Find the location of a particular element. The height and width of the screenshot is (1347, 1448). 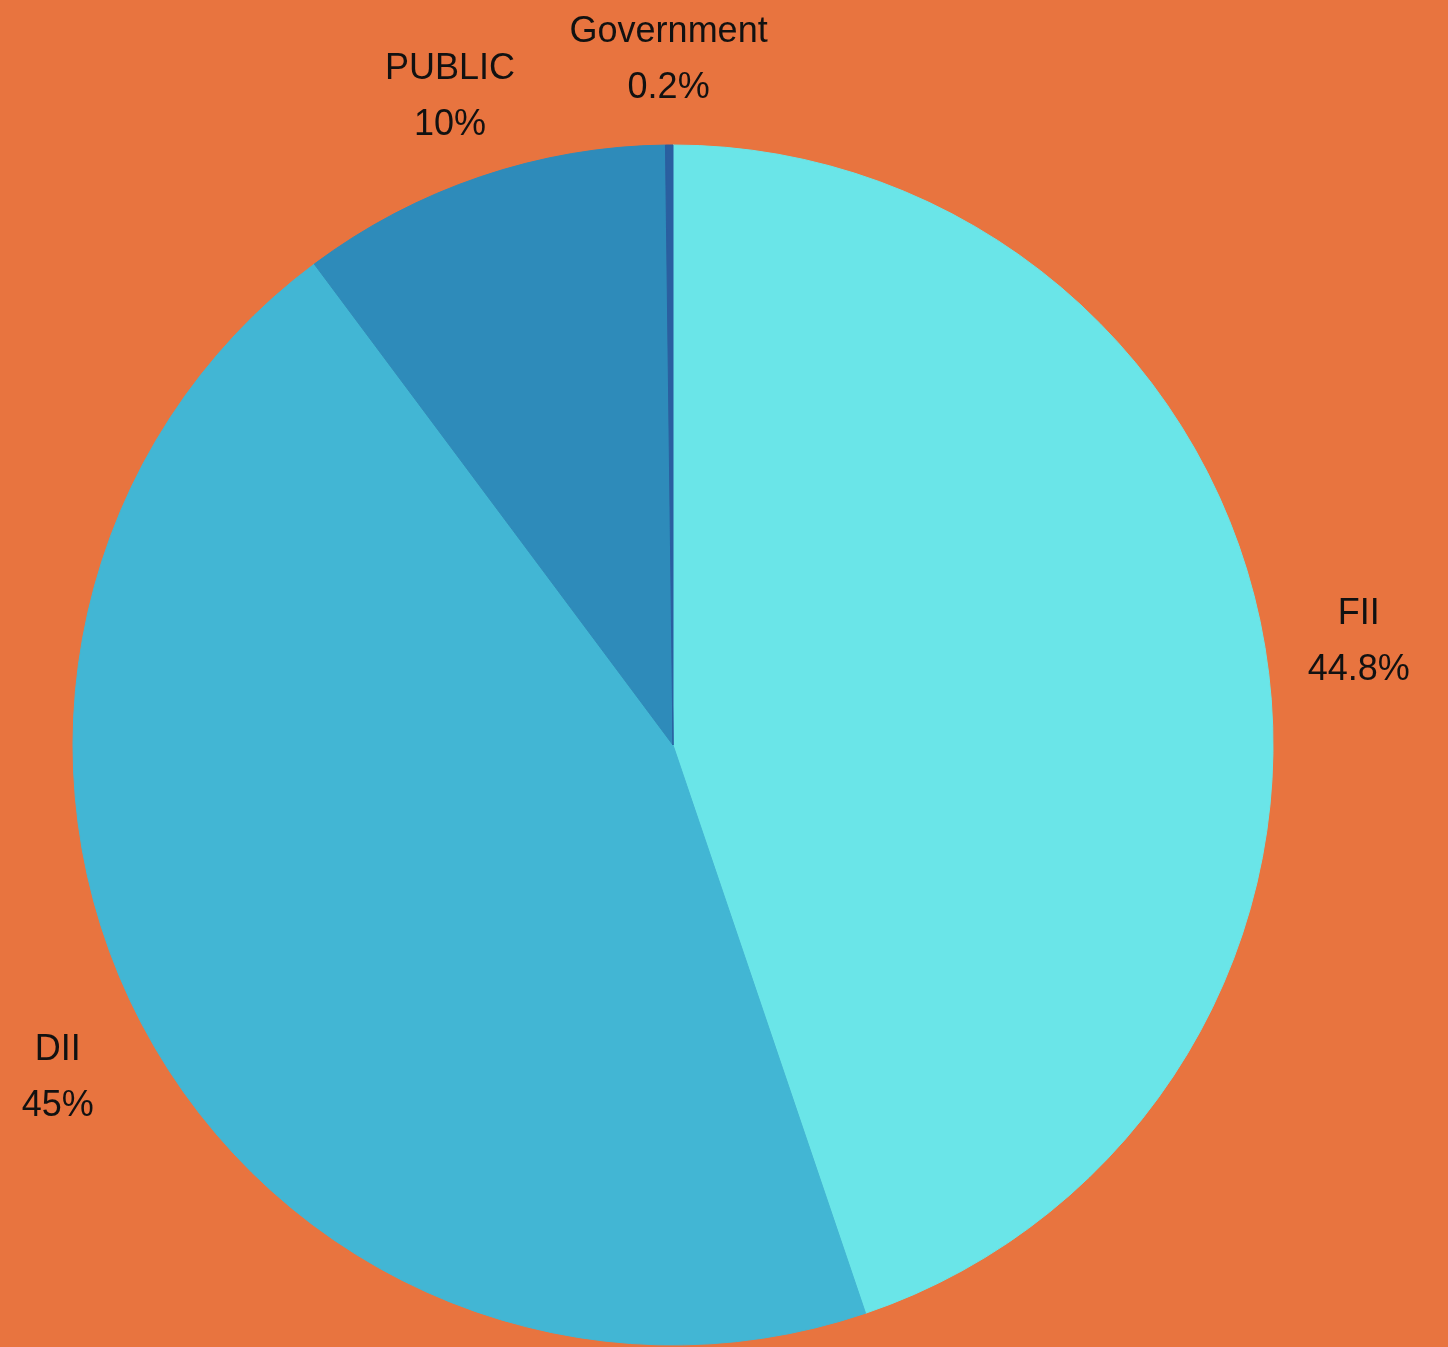

data-label: 10% is located at coordinates (449, 122).